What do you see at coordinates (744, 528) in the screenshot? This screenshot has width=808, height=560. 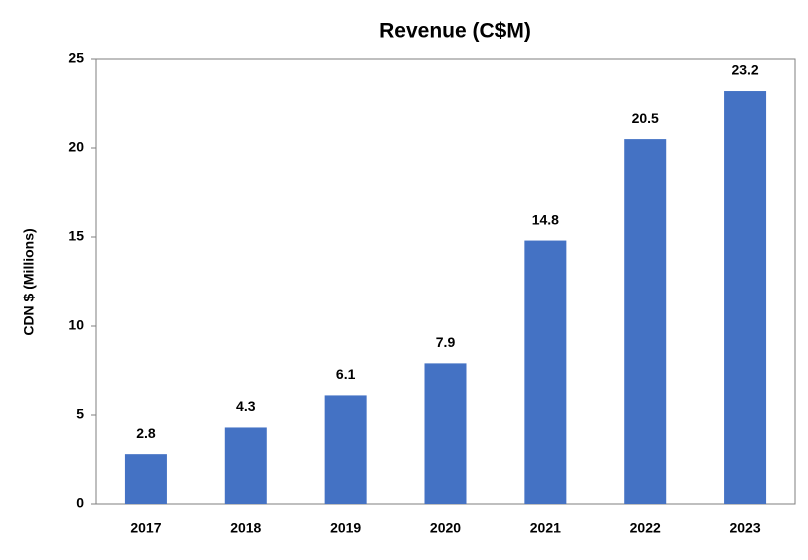 I see `x-tick-label: 2023` at bounding box center [744, 528].